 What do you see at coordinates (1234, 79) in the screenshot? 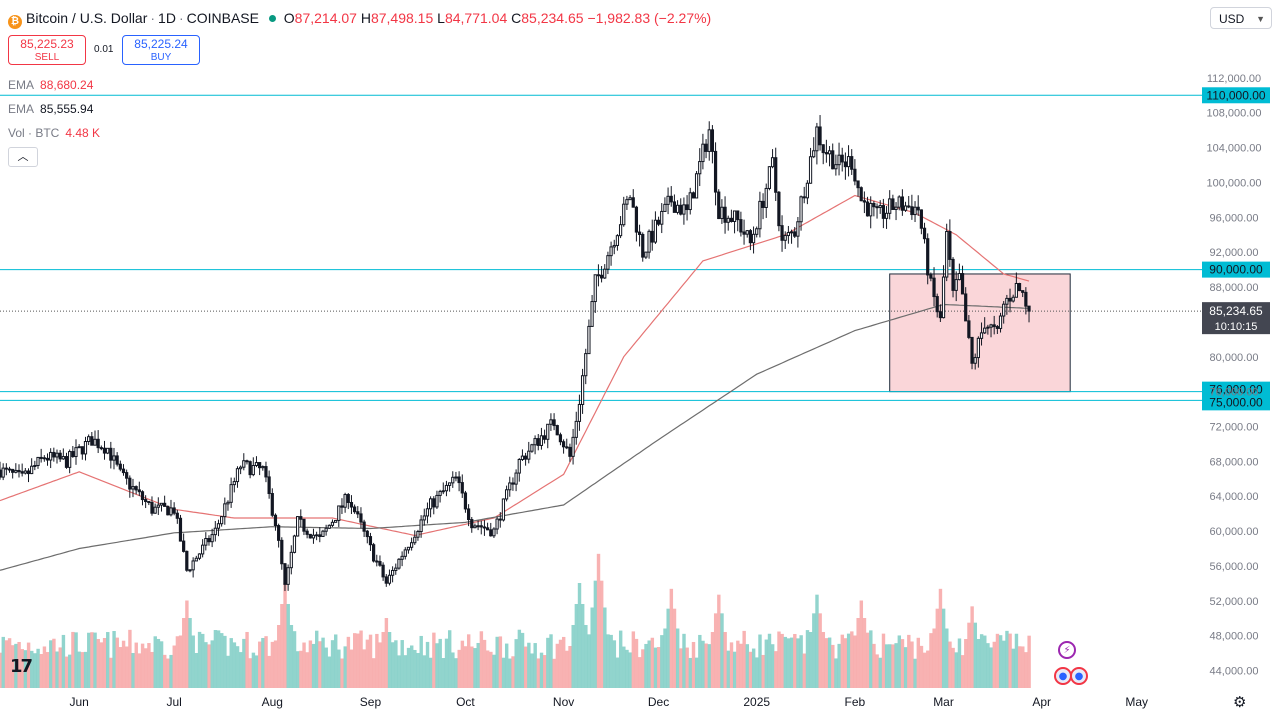
I see `price-tick-label: 112,000.00` at bounding box center [1234, 79].